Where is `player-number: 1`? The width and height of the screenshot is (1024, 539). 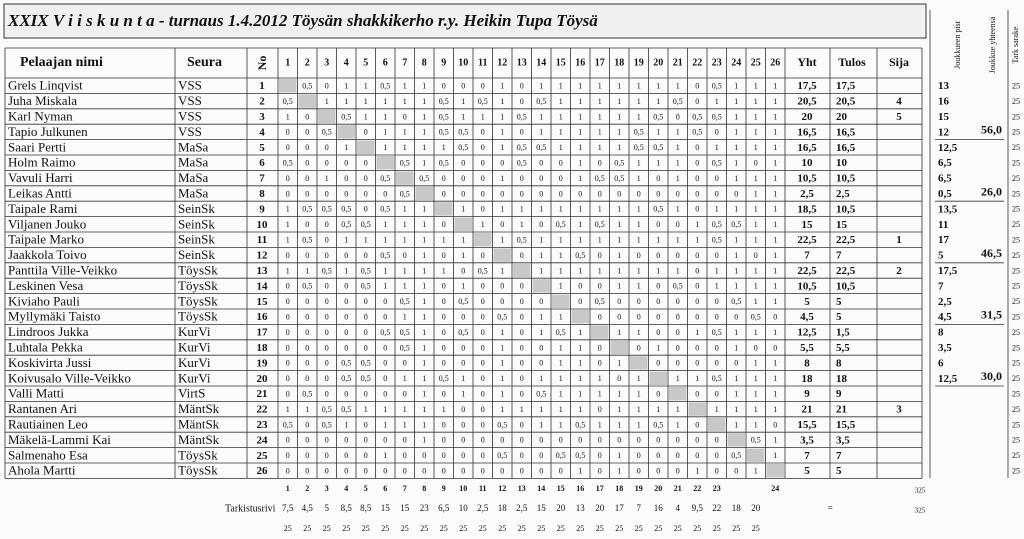
player-number: 1 is located at coordinates (262, 86).